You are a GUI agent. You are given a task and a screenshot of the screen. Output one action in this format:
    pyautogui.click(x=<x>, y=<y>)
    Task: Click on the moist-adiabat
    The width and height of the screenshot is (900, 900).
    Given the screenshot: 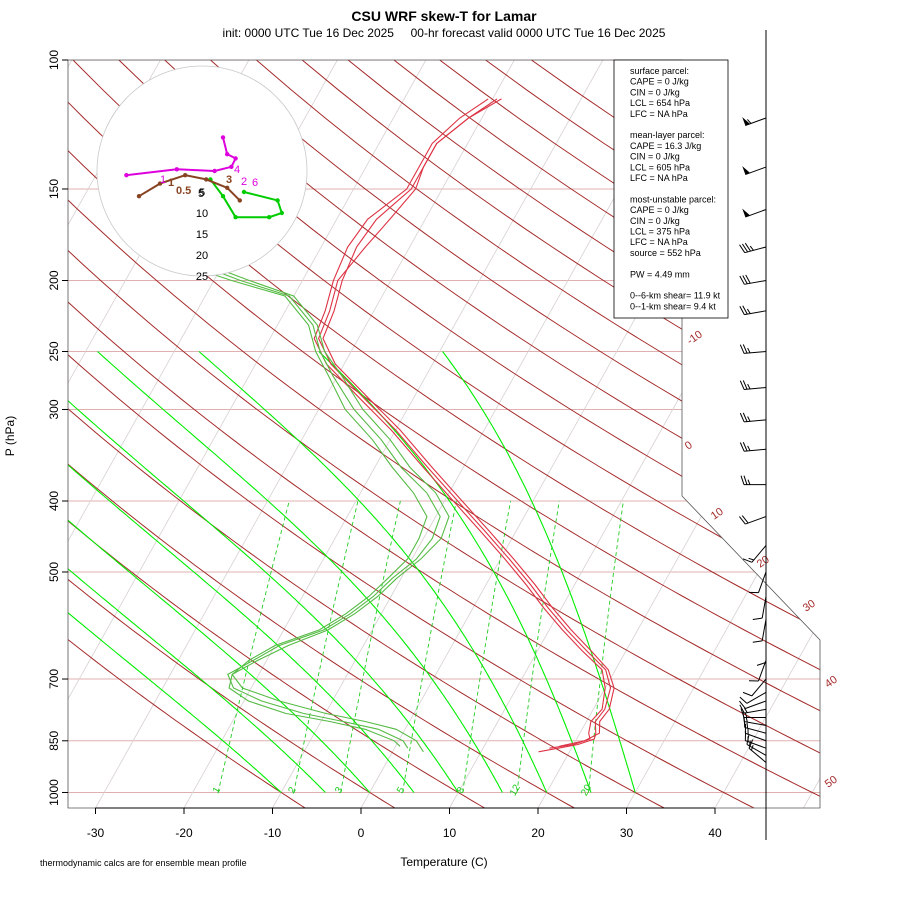 What is the action you would take?
    pyautogui.click(x=197, y=572)
    